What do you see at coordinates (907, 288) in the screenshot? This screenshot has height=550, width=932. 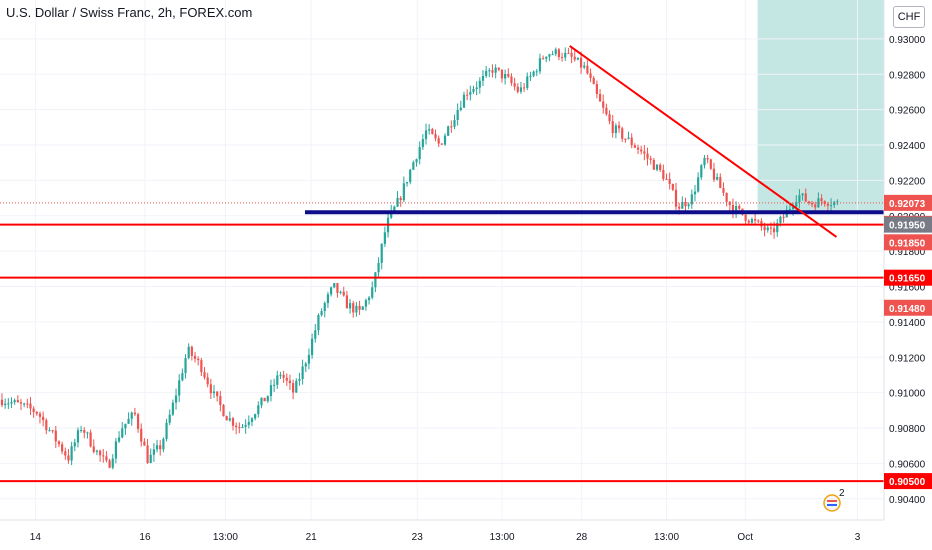 I see `y-tick-label: 0.91600` at bounding box center [907, 288].